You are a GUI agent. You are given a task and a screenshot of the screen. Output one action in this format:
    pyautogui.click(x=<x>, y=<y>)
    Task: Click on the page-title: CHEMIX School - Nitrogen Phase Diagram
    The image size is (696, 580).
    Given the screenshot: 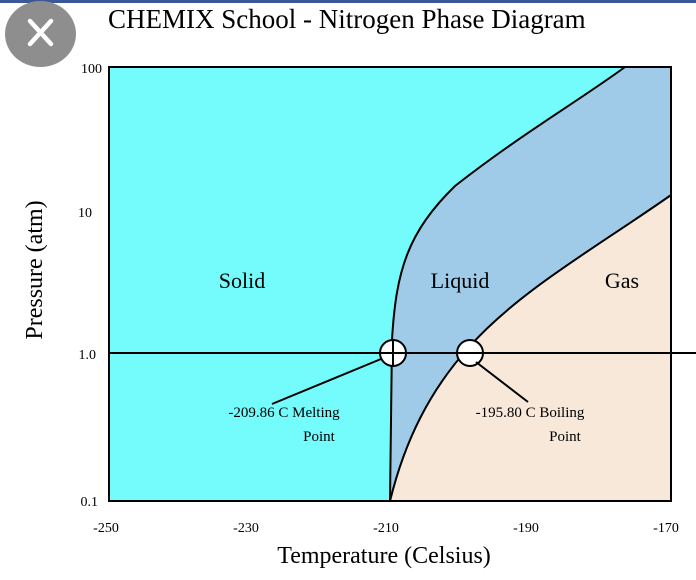 What is the action you would take?
    pyautogui.click(x=347, y=19)
    